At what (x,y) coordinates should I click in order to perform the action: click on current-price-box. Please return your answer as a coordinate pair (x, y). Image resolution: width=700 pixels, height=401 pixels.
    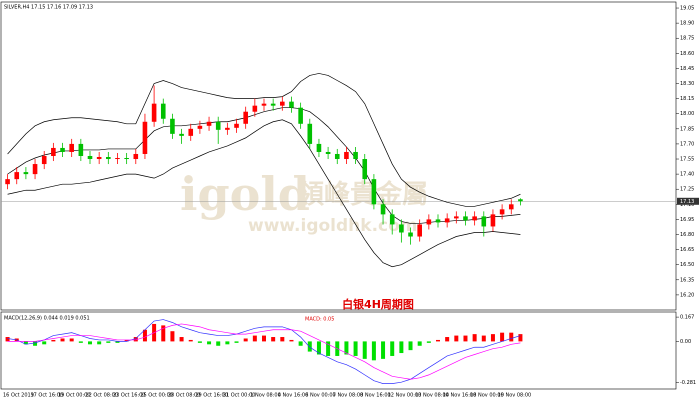
    Looking at the image, I should click on (688, 201).